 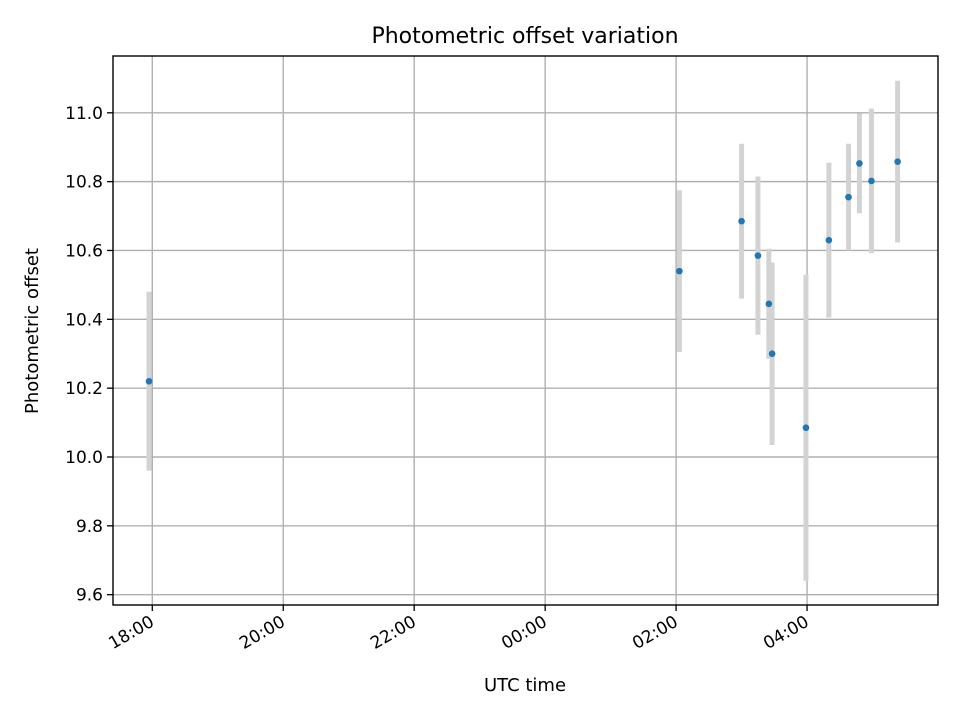 What do you see at coordinates (84, 251) in the screenshot?
I see `y-tick-label: 10.6` at bounding box center [84, 251].